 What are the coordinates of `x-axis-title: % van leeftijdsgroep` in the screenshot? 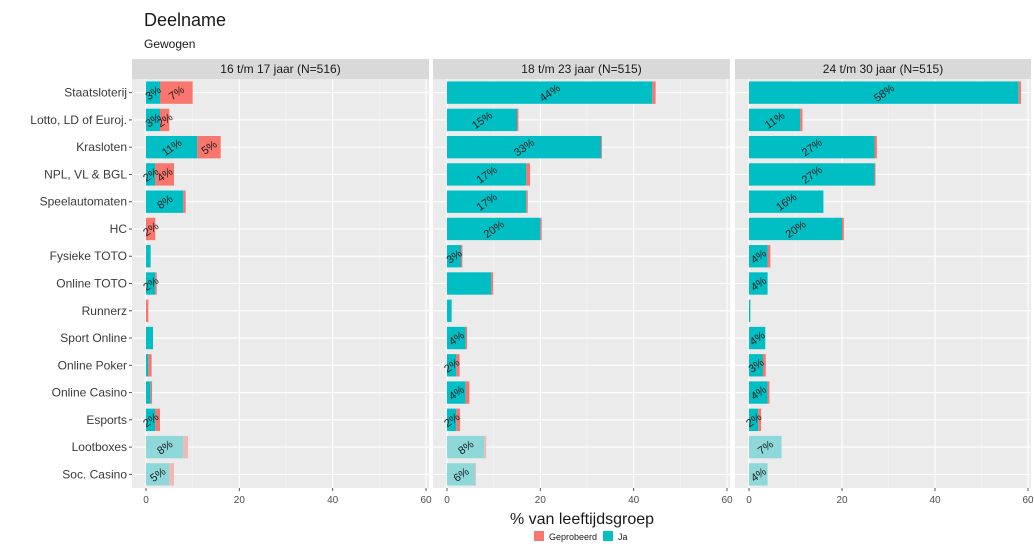 It's located at (582, 519).